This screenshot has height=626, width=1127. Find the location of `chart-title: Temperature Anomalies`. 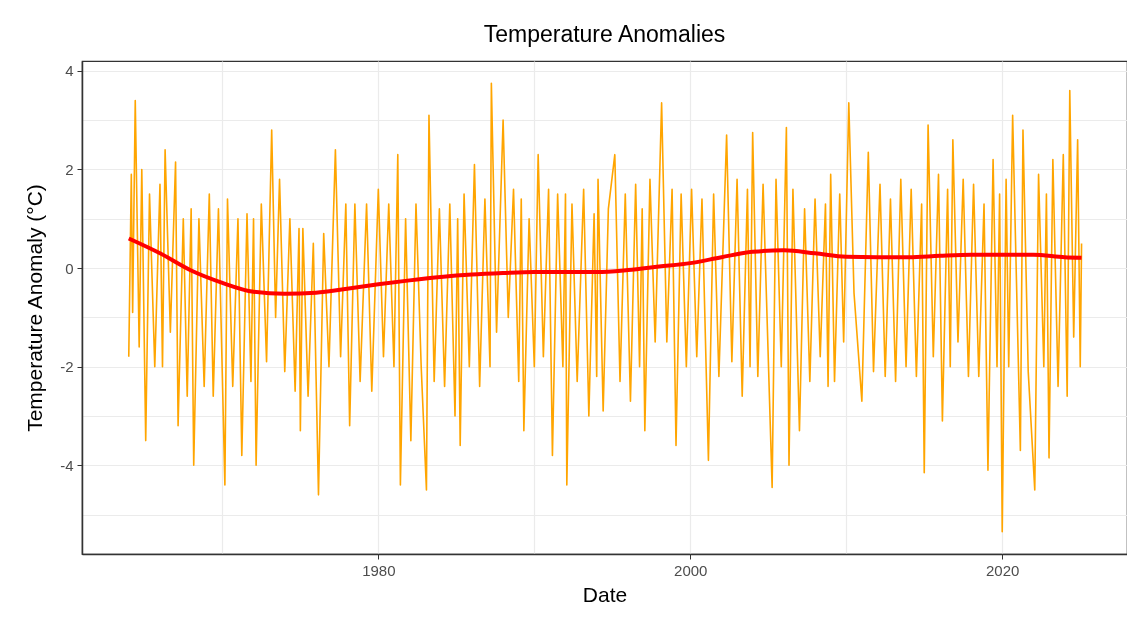

chart-title: Temperature Anomalies is located at coordinates (604, 34).